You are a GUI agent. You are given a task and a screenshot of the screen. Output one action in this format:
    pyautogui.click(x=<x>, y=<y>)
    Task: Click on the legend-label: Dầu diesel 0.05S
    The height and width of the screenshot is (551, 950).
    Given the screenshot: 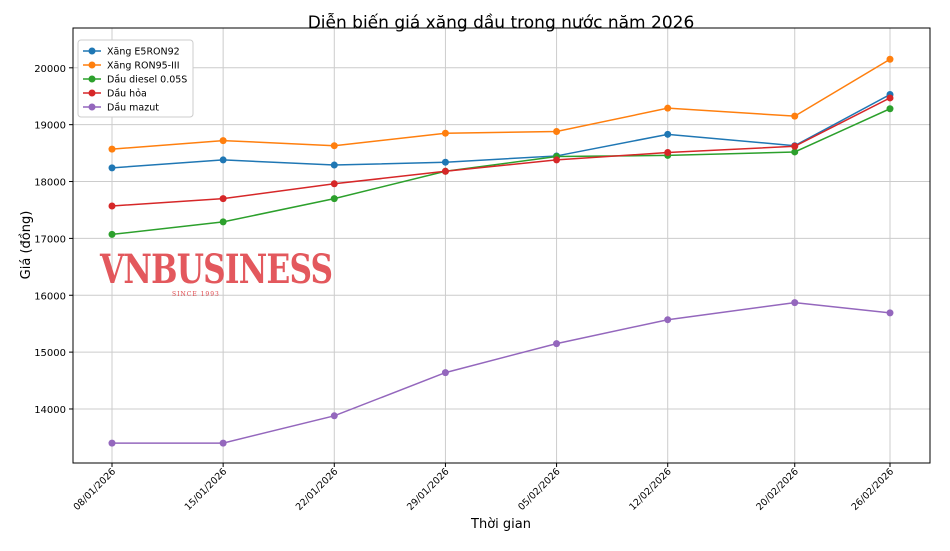 What is the action you would take?
    pyautogui.click(x=147, y=80)
    